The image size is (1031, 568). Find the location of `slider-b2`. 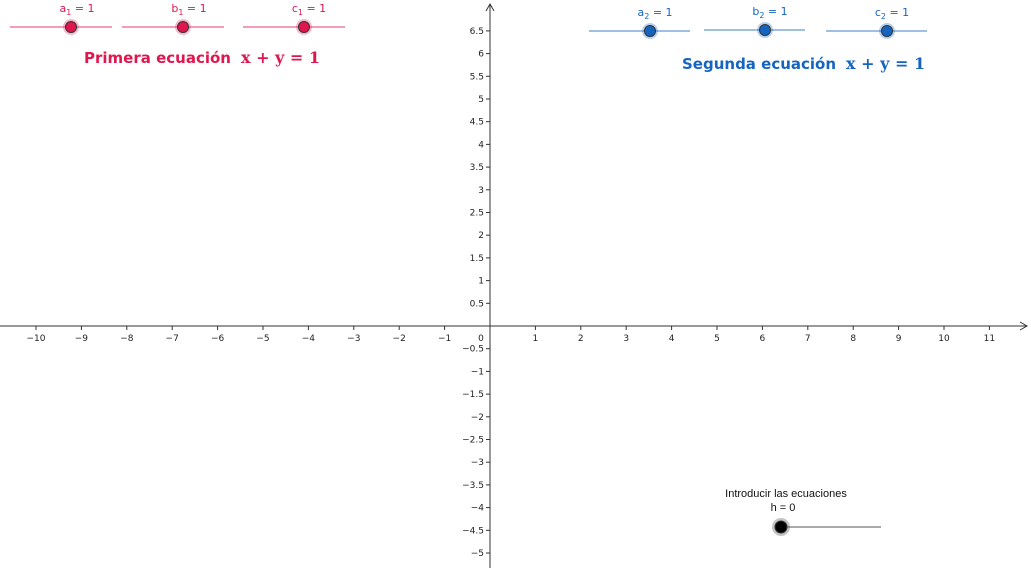

slider-b2 is located at coordinates (754, 30).